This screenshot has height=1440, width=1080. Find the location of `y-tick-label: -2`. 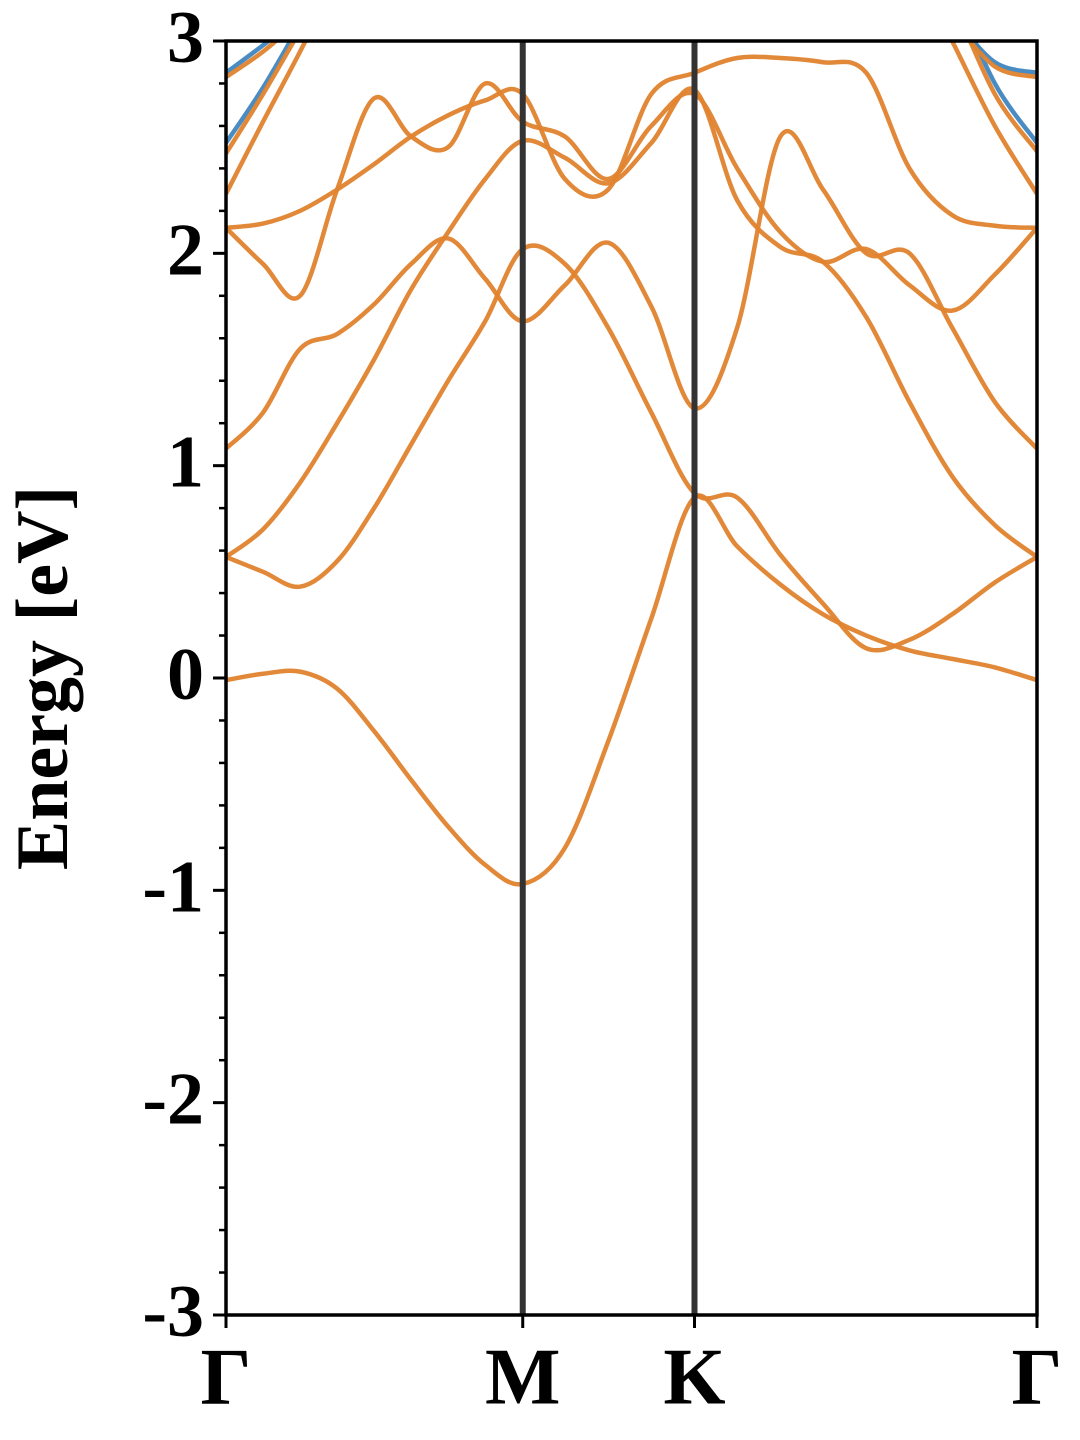

y-tick-label: -2 is located at coordinates (173, 1100).